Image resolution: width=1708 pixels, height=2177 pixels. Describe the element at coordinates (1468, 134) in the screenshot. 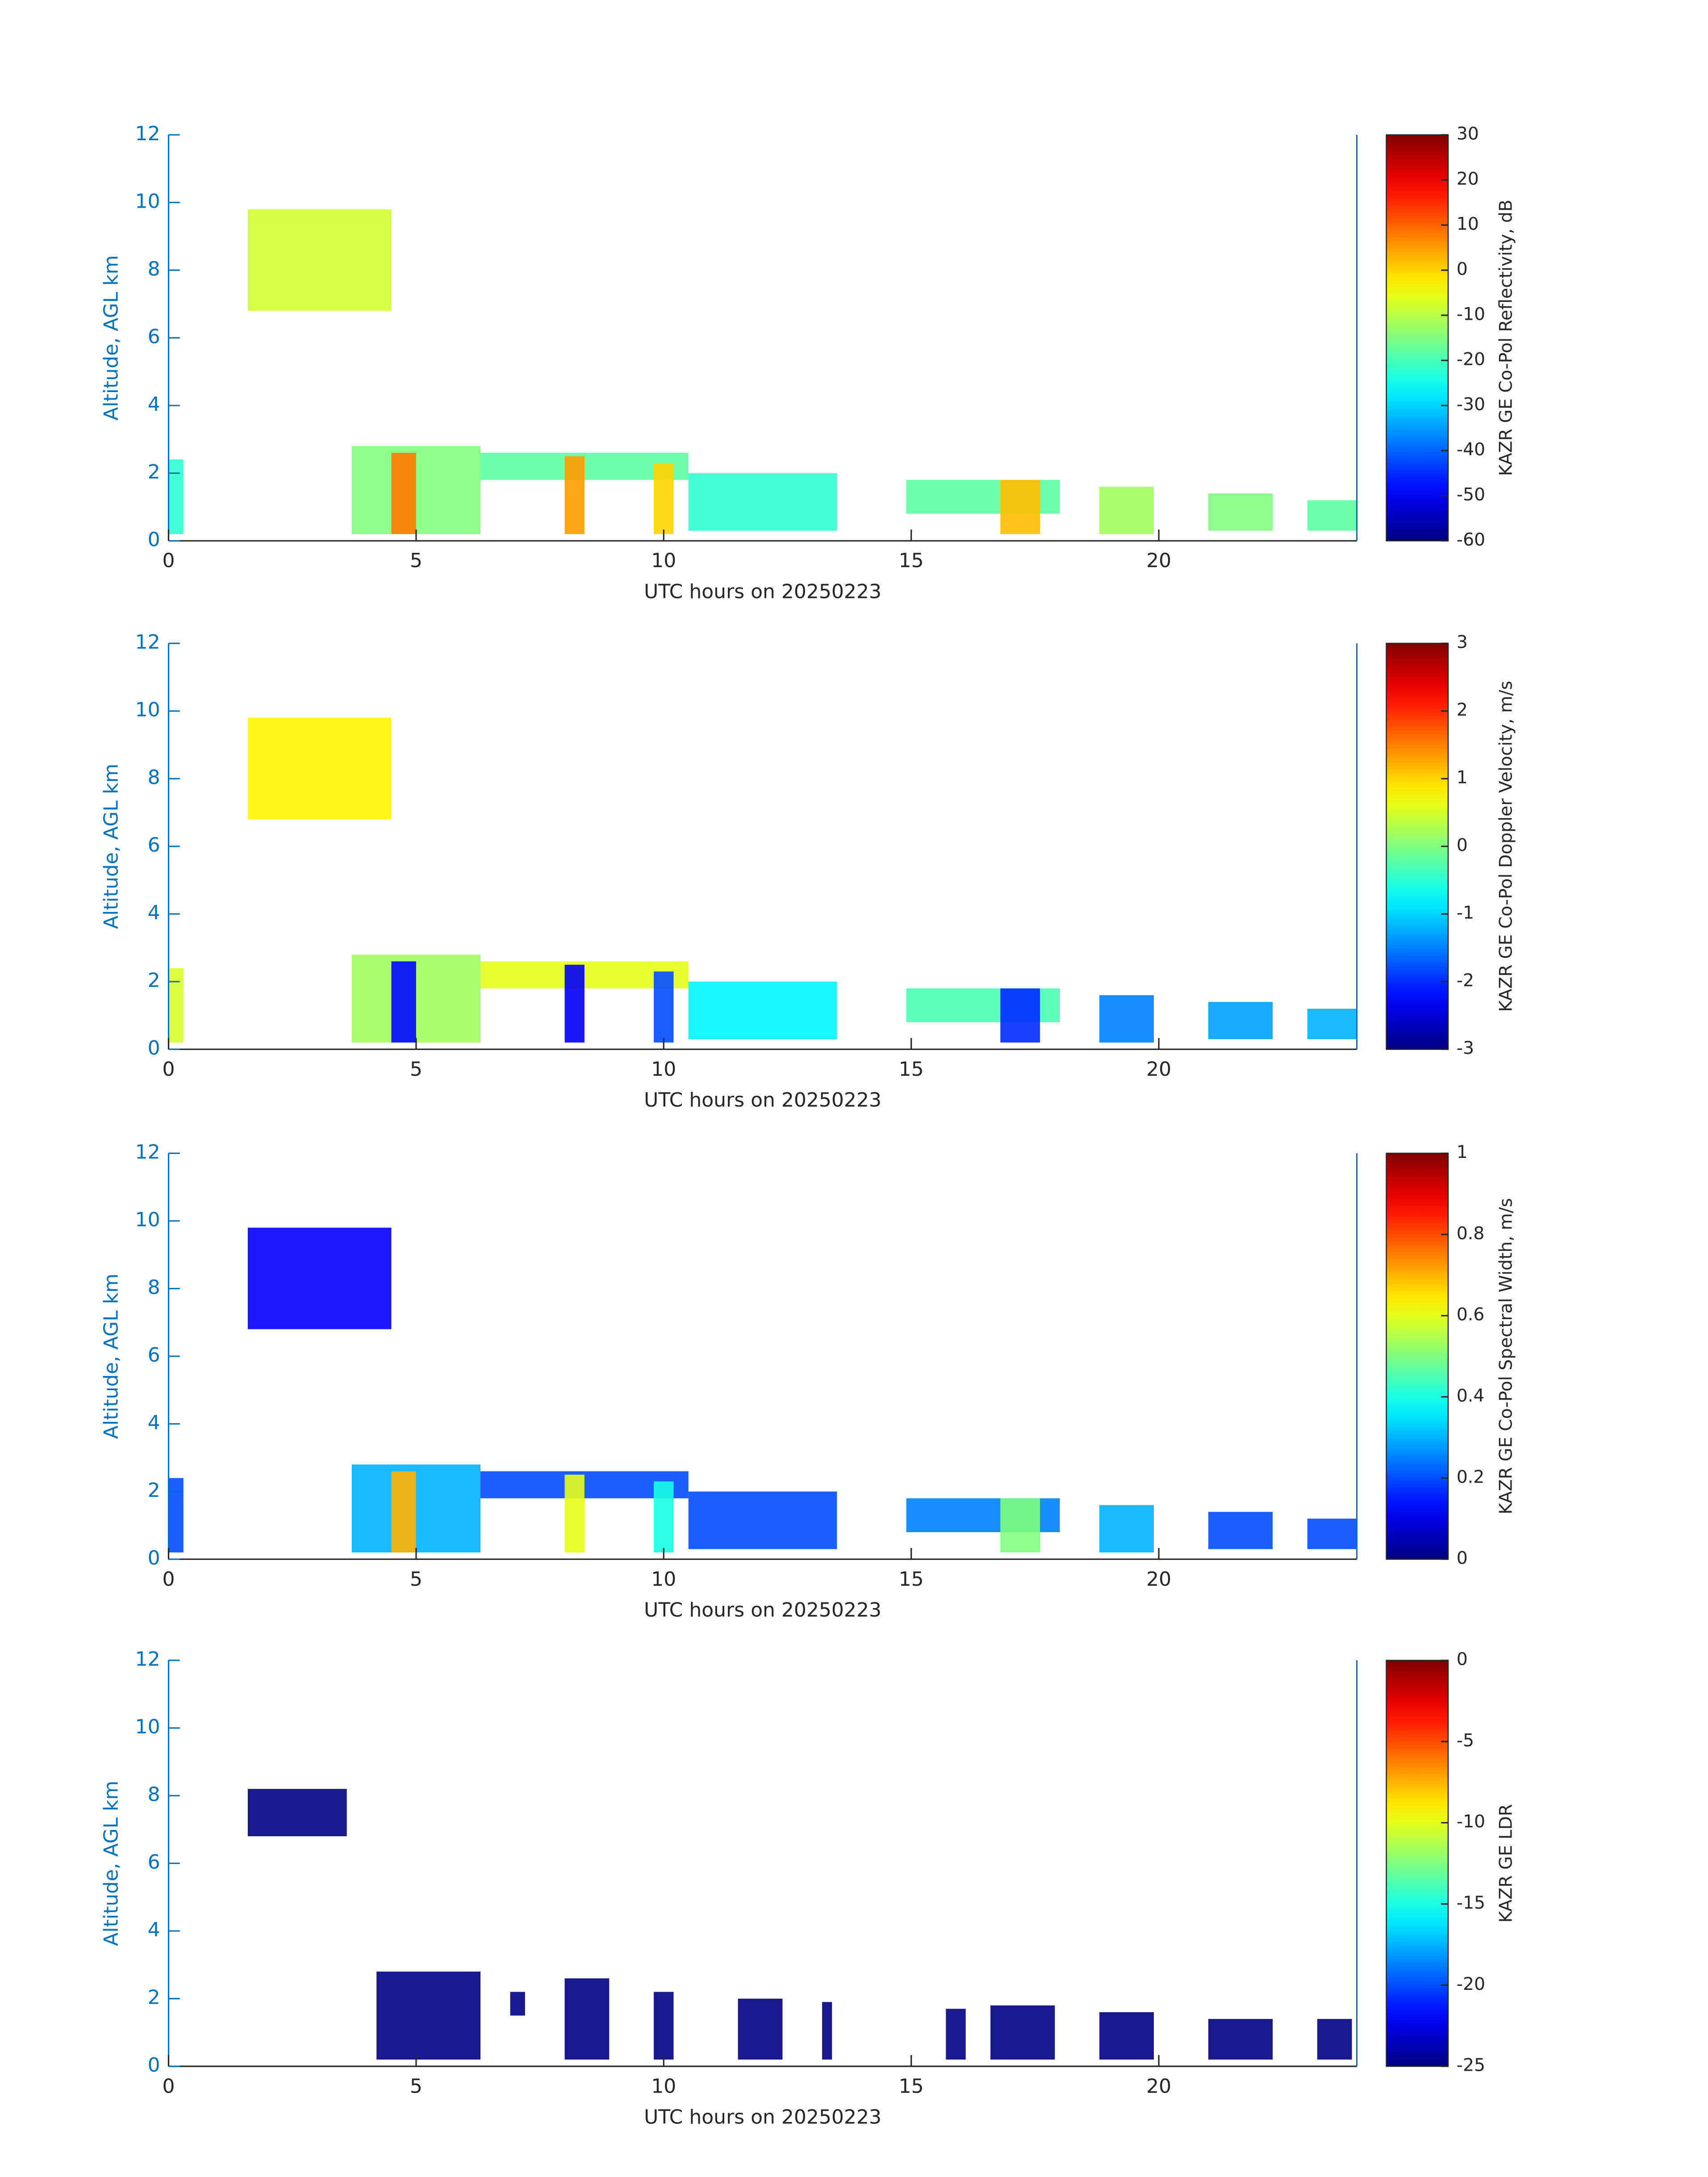

I see `colorbar-tick-label: 30` at that location.